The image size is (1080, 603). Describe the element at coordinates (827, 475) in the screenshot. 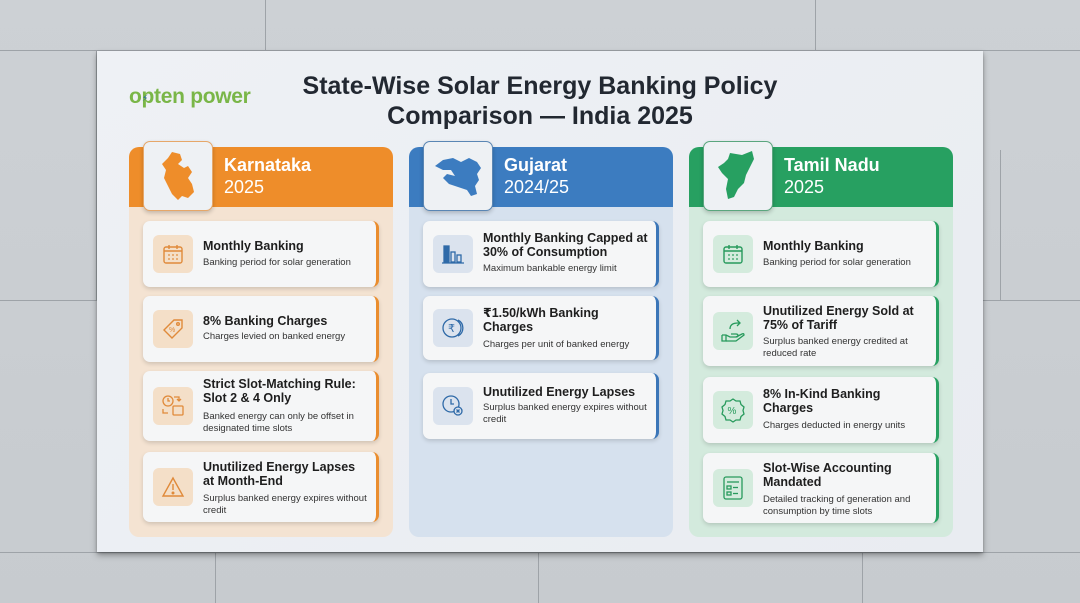

I see `card-title: Slot-Wise Accounting Mandated` at that location.